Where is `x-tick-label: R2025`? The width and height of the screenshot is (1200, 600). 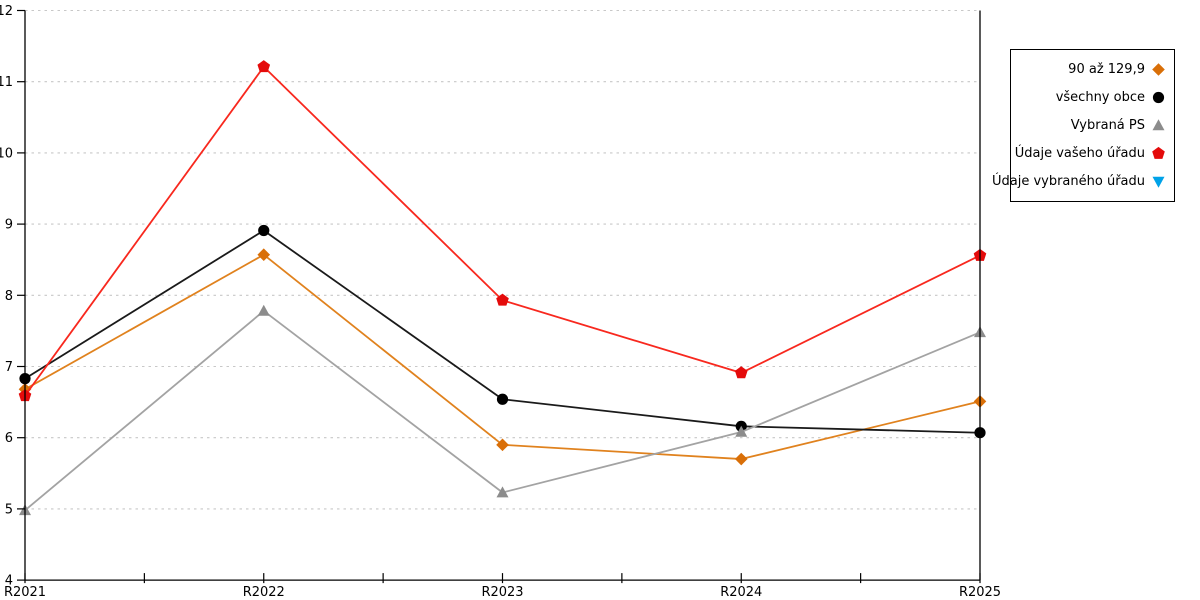
x-tick-label: R2025 is located at coordinates (980, 592).